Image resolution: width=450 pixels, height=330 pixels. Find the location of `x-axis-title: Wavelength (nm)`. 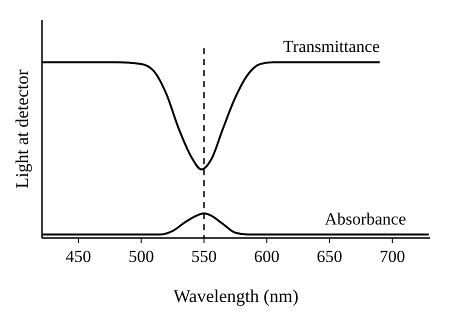

x-axis-title: Wavelength (nm) is located at coordinates (236, 296).